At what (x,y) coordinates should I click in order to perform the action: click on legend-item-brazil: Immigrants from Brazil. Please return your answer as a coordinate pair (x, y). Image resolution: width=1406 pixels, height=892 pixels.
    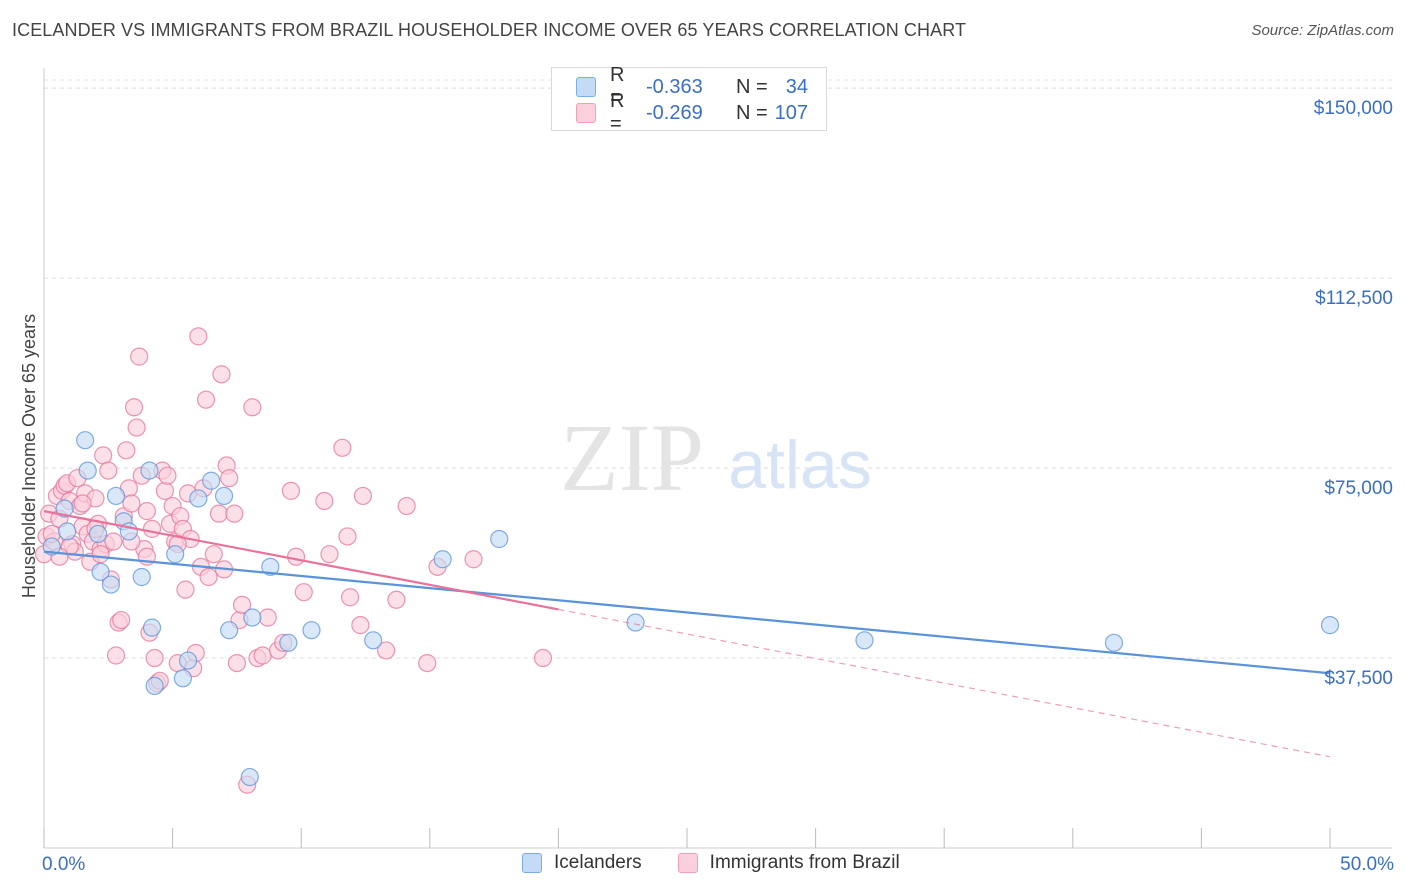
    Looking at the image, I should click on (788, 863).